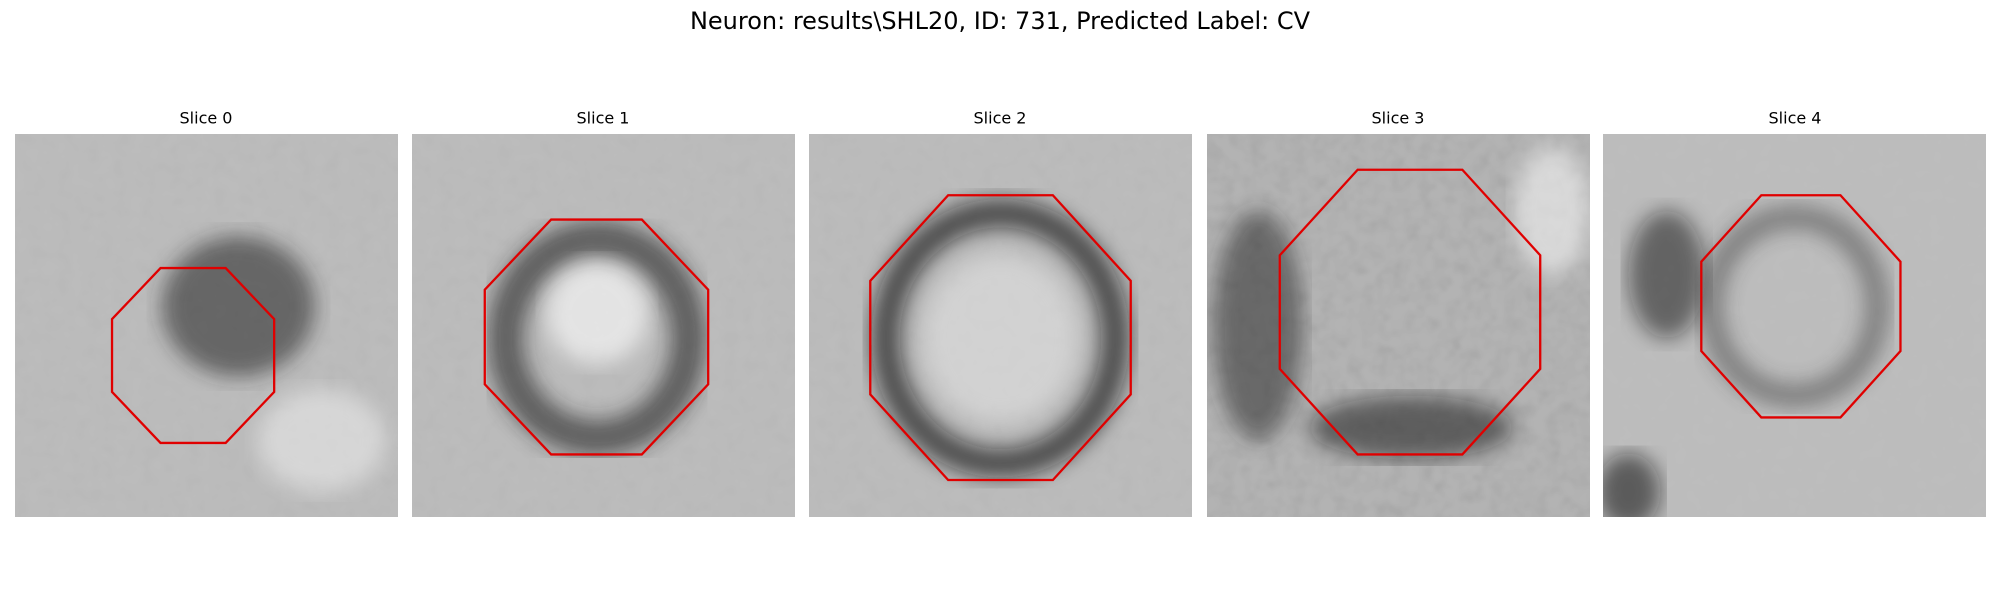 The height and width of the screenshot is (604, 2000). Describe the element at coordinates (1398, 118) in the screenshot. I see `panel-title: Slice 3` at that location.